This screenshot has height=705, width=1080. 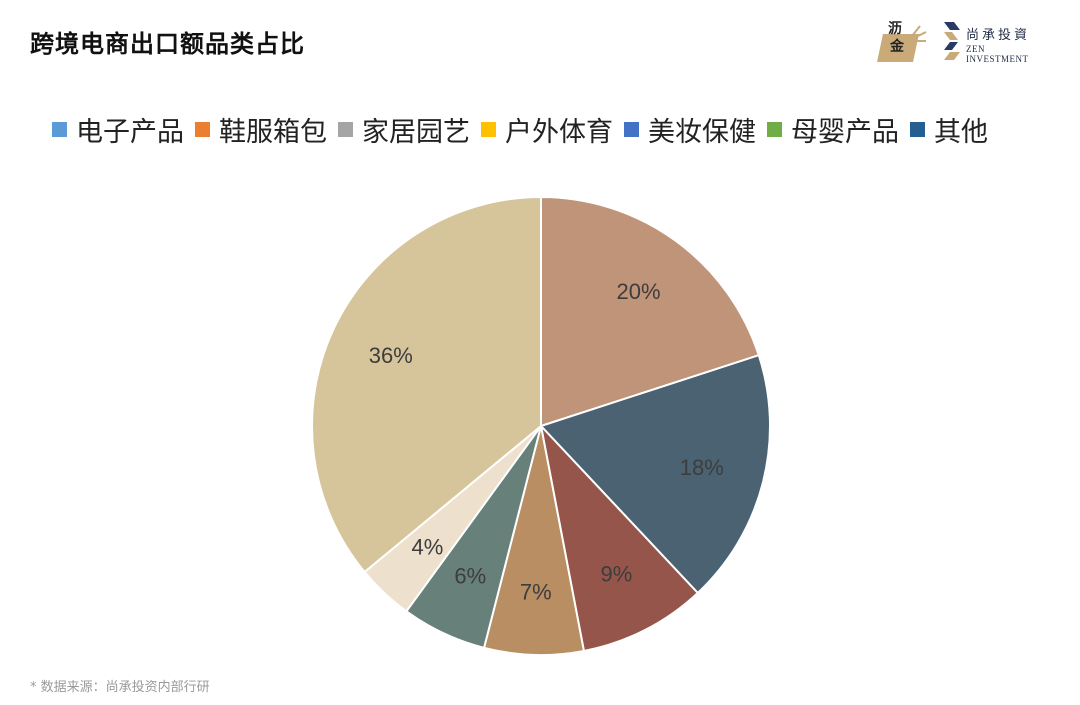 What do you see at coordinates (536, 591) in the screenshot?
I see `pie-slice-label: 7%` at bounding box center [536, 591].